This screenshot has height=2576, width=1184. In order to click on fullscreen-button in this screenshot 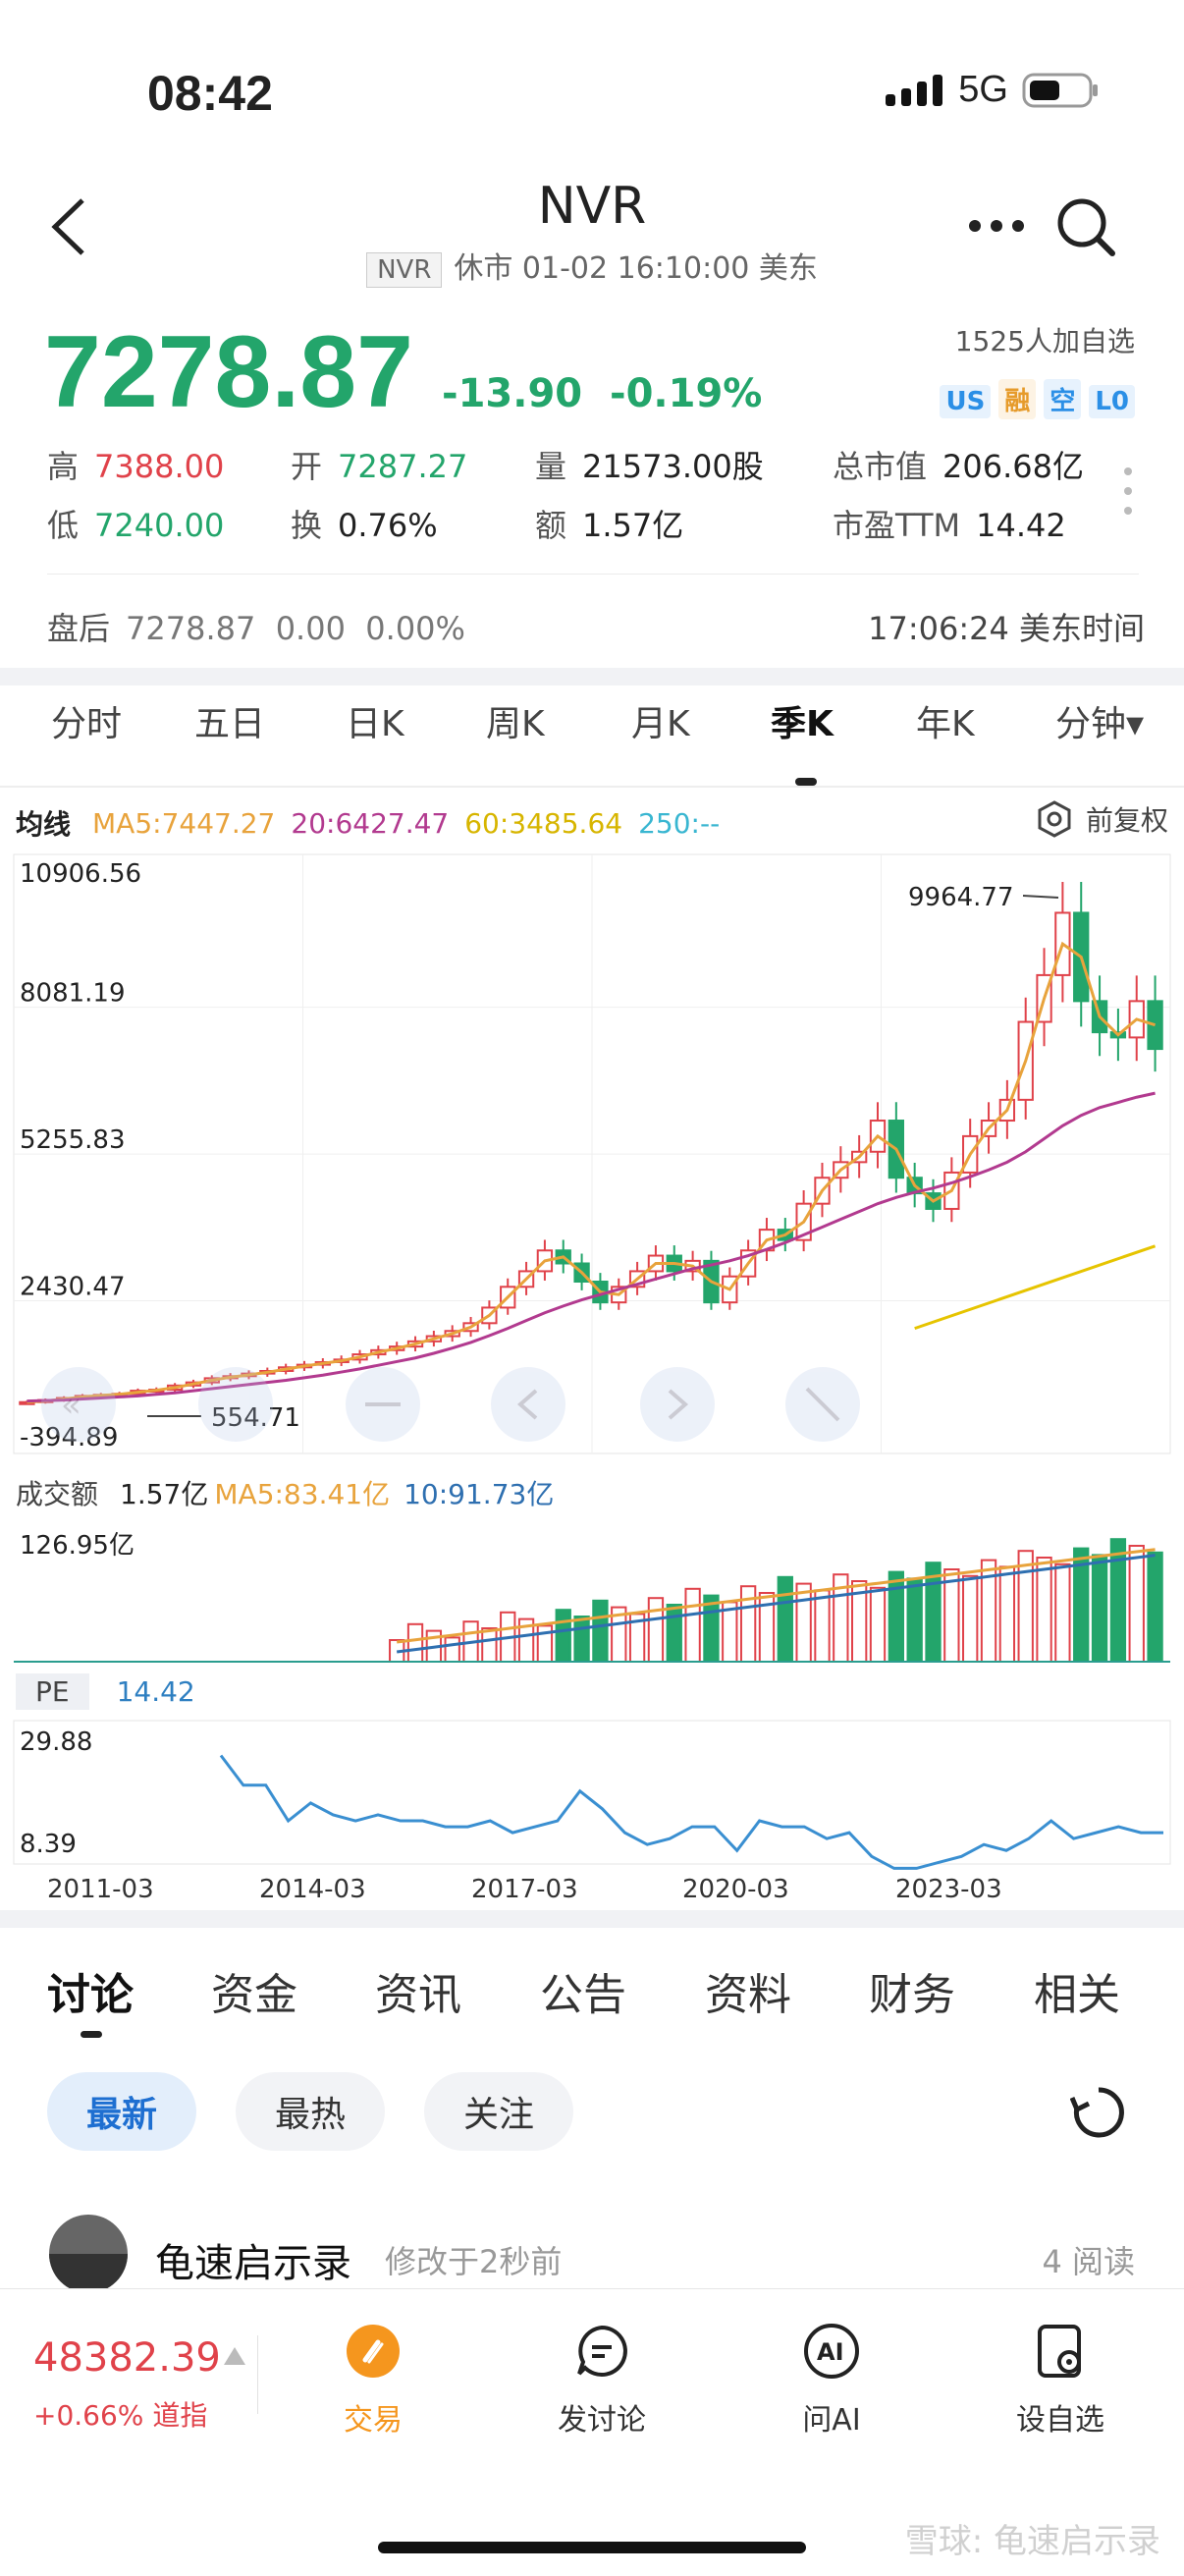, I will do `click(823, 1405)`.